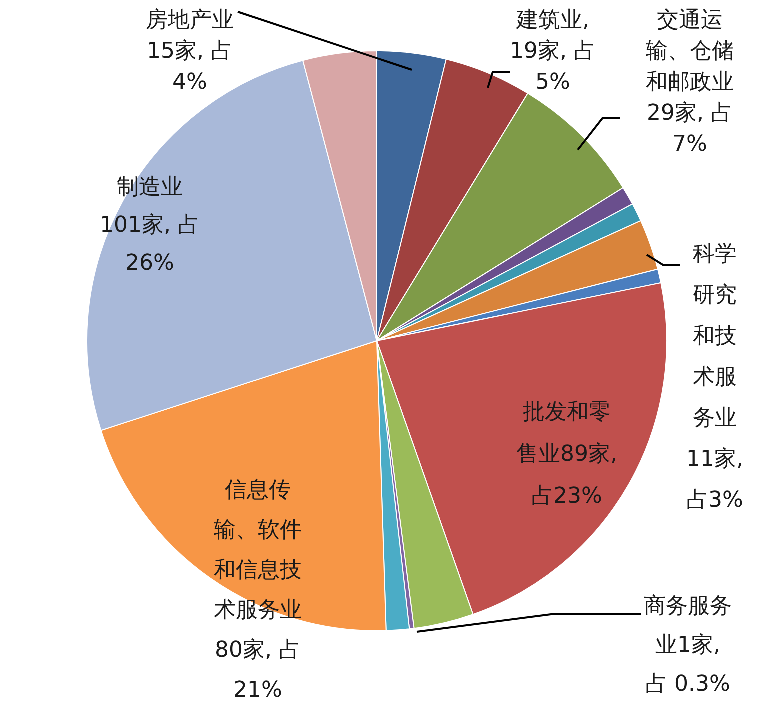 This screenshot has width=762, height=711. I want to click on slice-label: 批发和零售业89家, 占23%, so click(567, 454).